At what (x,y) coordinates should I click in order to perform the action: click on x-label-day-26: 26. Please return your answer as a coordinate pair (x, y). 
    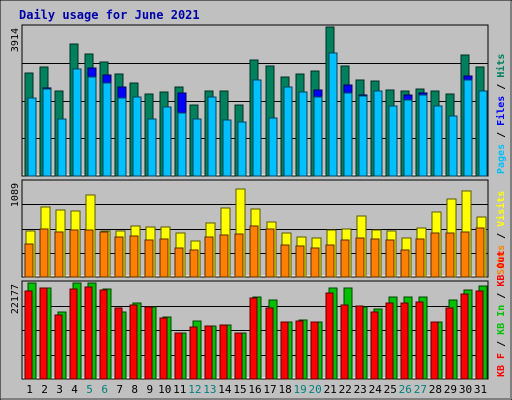
    Looking at the image, I should click on (405, 389).